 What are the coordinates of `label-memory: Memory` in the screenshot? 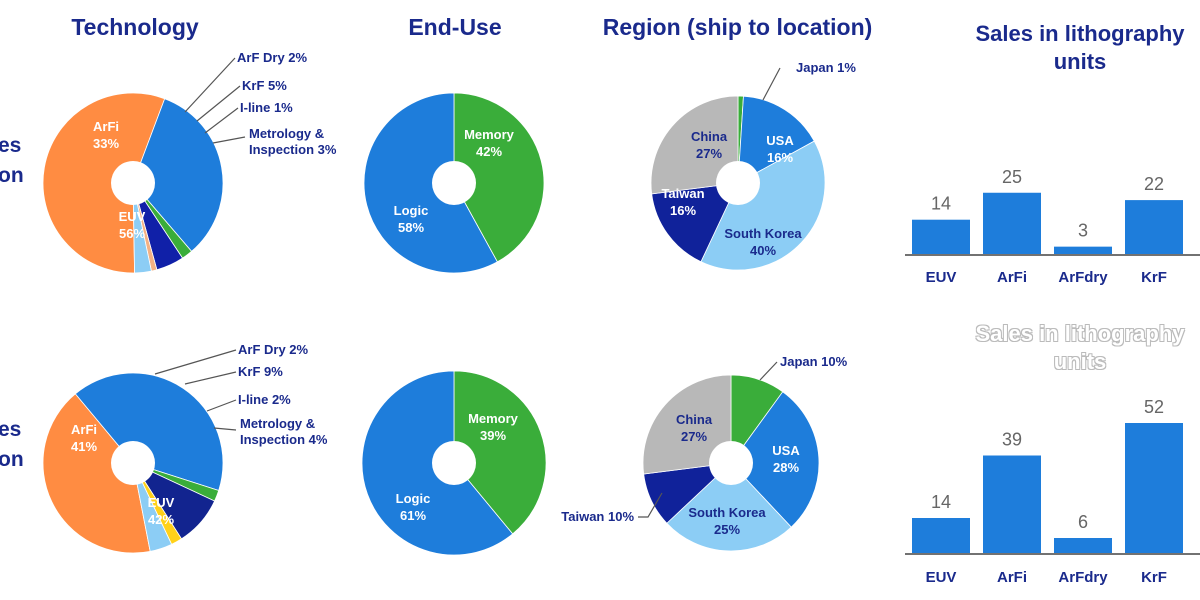 It's located at (489, 134).